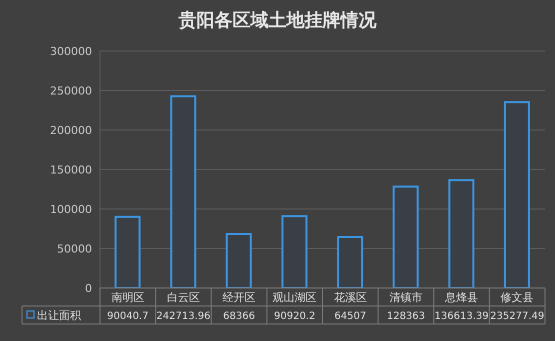 This screenshot has width=555, height=341. Describe the element at coordinates (74, 249) in the screenshot. I see `y-tick-label: 50000` at that location.